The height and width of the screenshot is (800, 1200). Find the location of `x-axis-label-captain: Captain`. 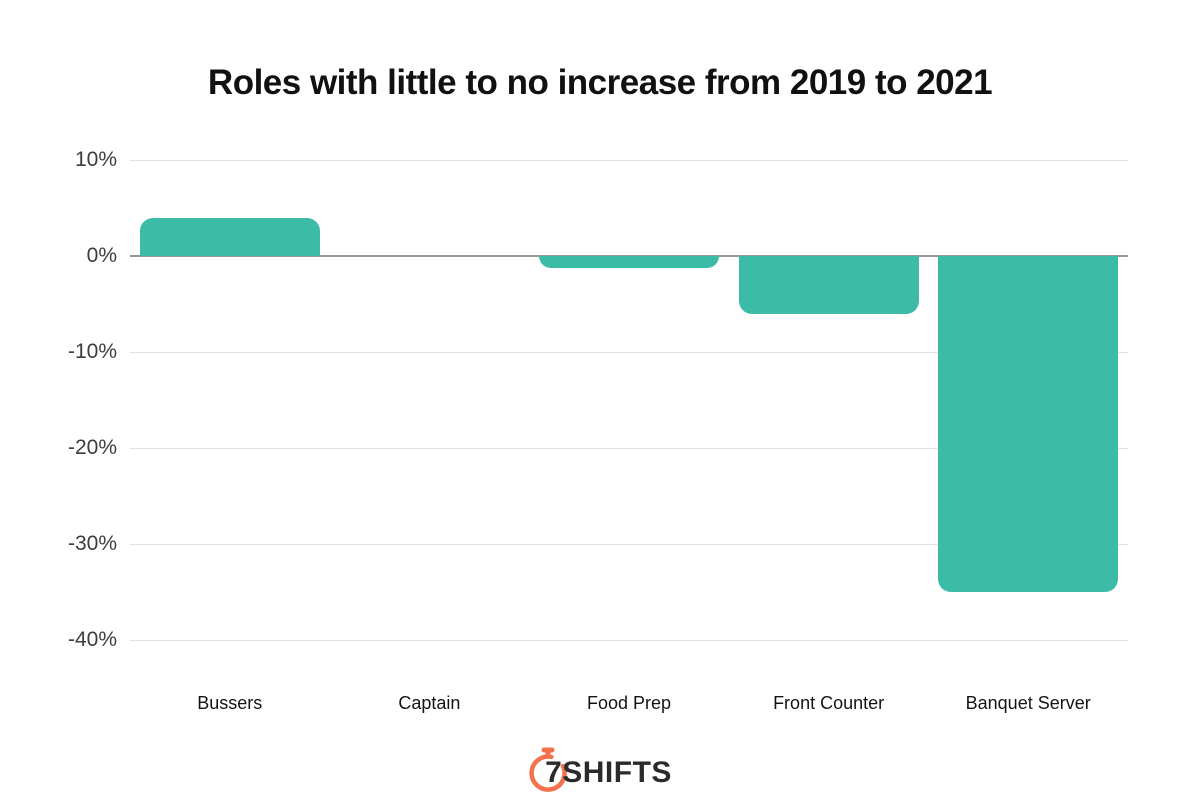

x-axis-label-captain: Captain is located at coordinates (429, 703).